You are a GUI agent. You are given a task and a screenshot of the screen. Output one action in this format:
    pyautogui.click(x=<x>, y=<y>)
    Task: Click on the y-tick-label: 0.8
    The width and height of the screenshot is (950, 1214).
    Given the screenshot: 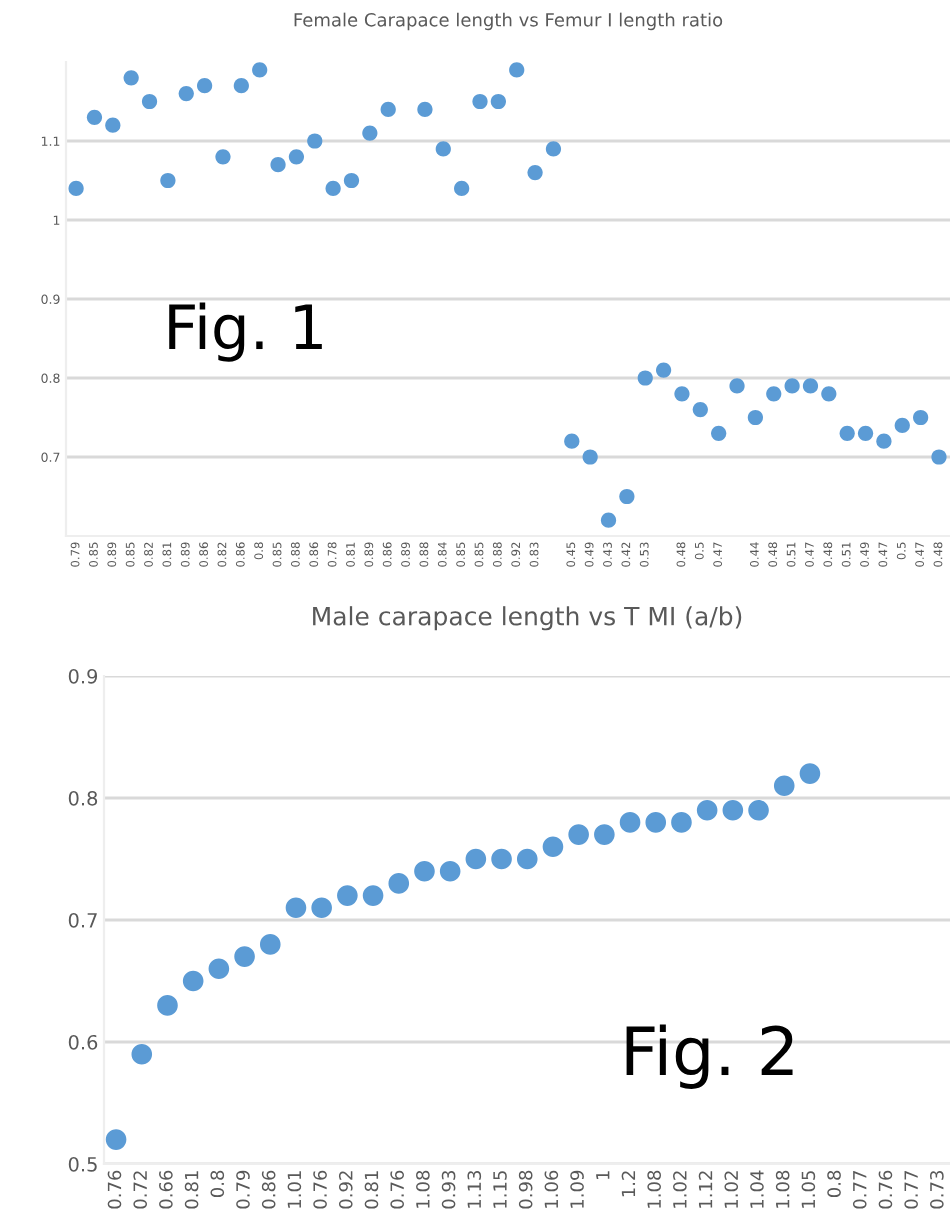 What is the action you would take?
    pyautogui.click(x=83, y=798)
    